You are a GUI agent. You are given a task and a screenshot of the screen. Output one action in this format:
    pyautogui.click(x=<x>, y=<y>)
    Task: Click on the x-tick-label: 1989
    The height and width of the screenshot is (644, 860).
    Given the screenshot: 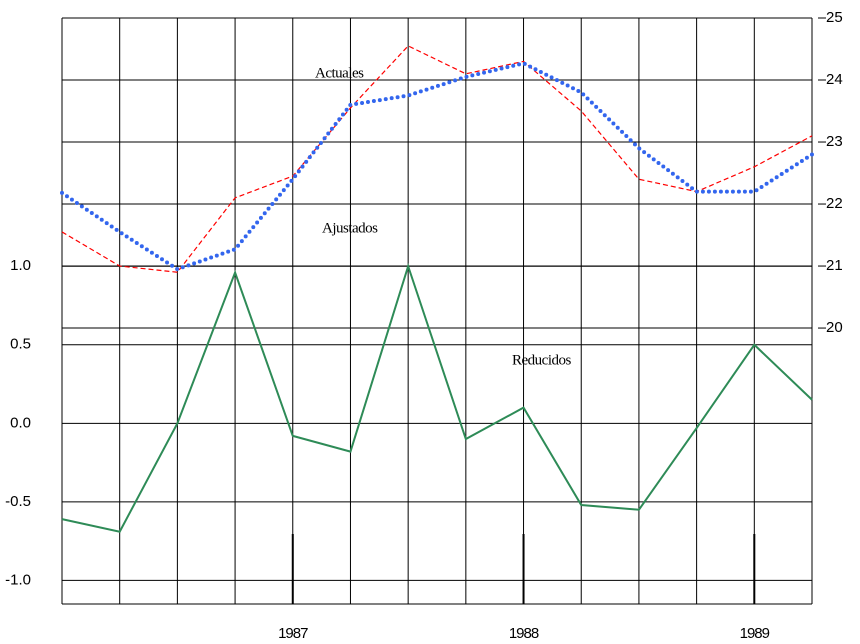 What is the action you would take?
    pyautogui.click(x=755, y=633)
    